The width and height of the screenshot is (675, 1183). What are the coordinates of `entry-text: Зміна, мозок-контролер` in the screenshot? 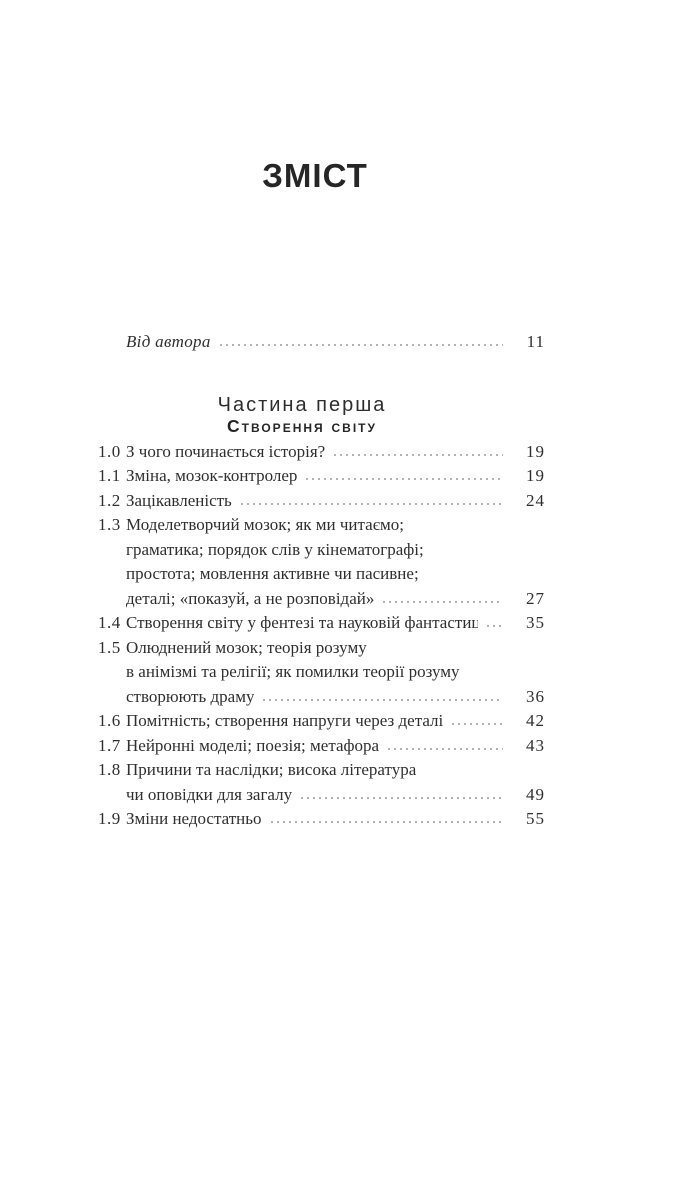 It's located at (212, 475).